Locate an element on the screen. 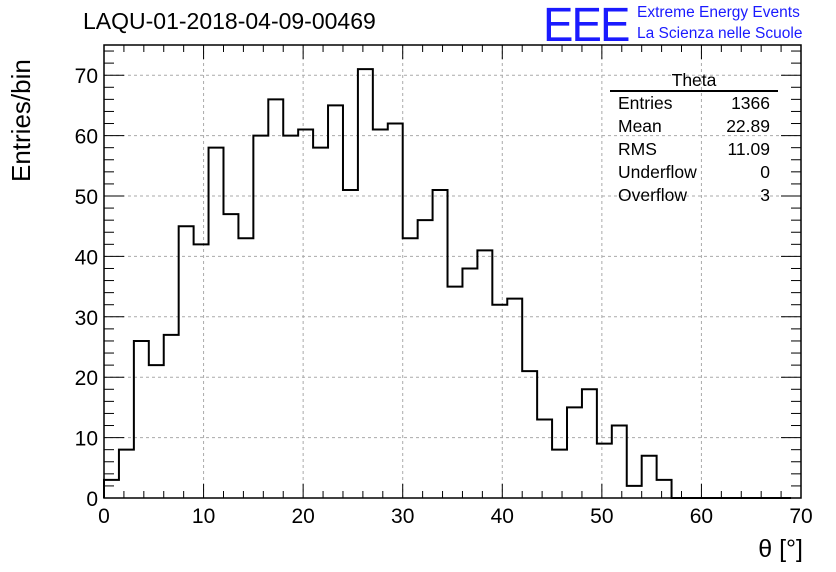 The image size is (836, 572). logo-line-1: Extreme Energy Events is located at coordinates (718, 12).